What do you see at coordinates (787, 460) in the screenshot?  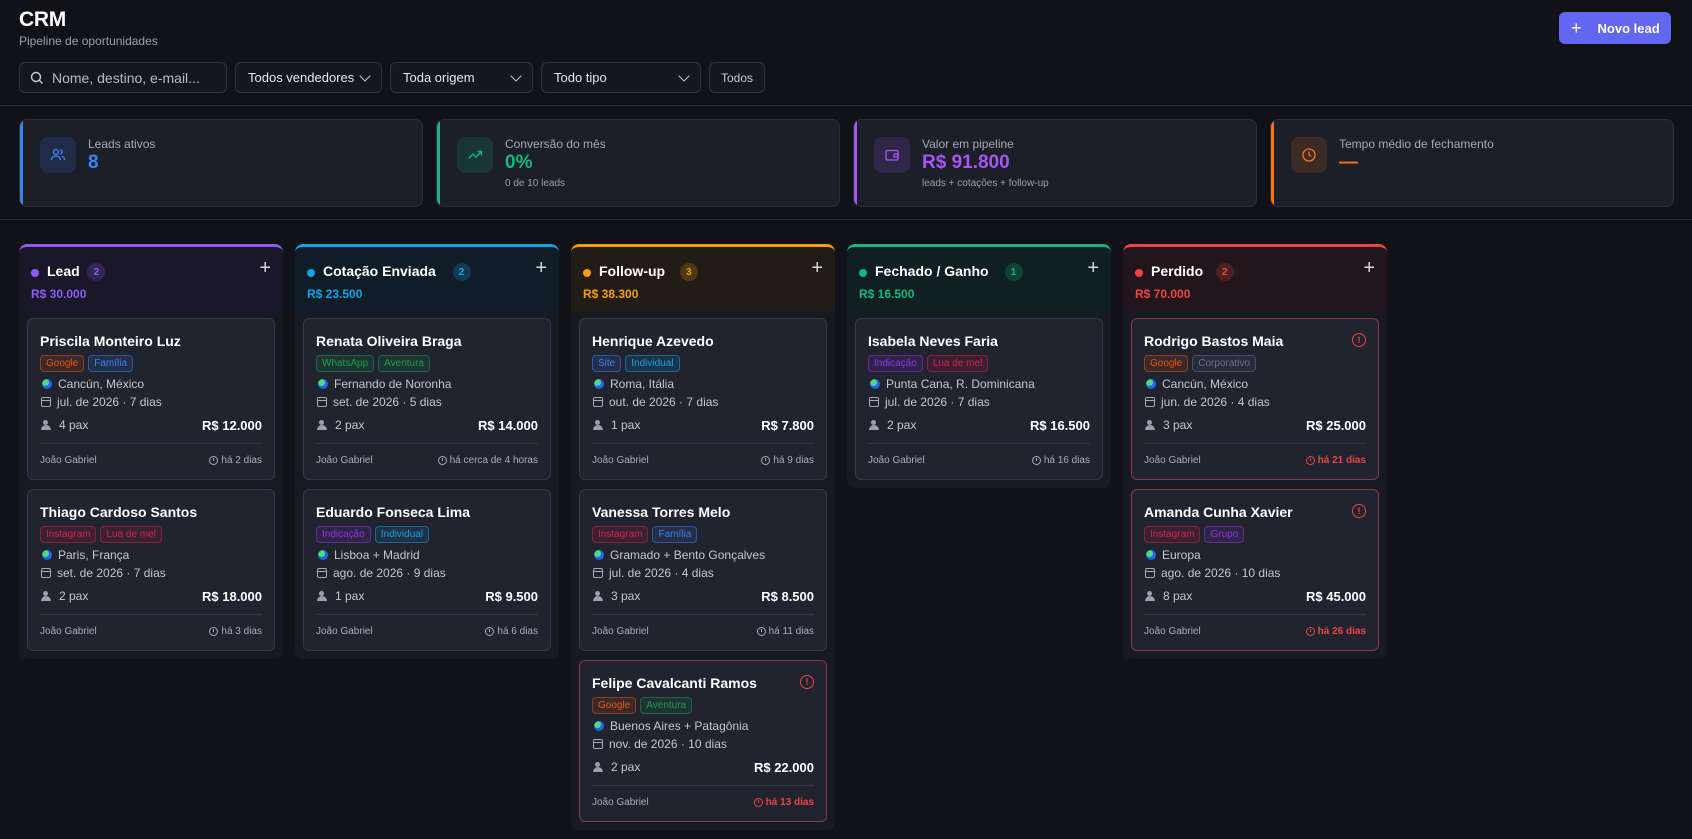 I see `last-activity: há 9 dias` at bounding box center [787, 460].